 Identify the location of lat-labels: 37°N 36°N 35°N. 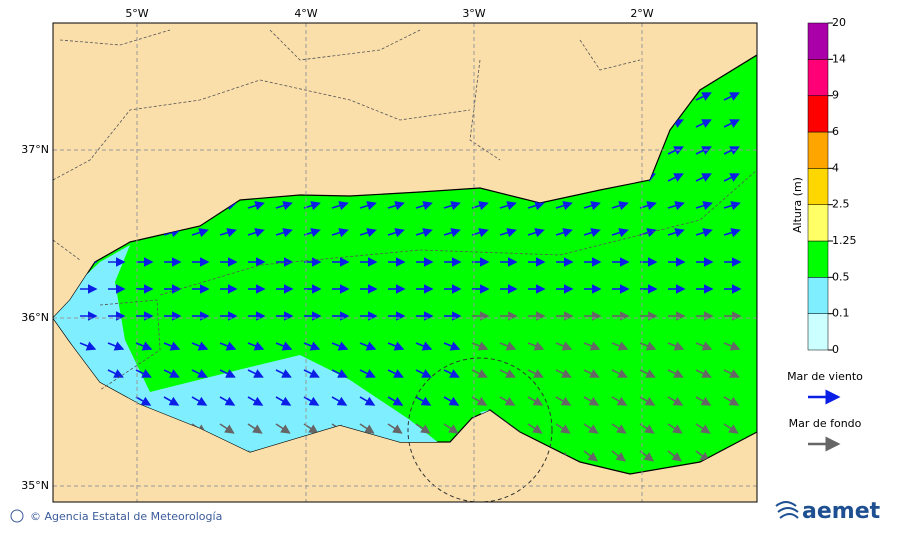
(35, 317).